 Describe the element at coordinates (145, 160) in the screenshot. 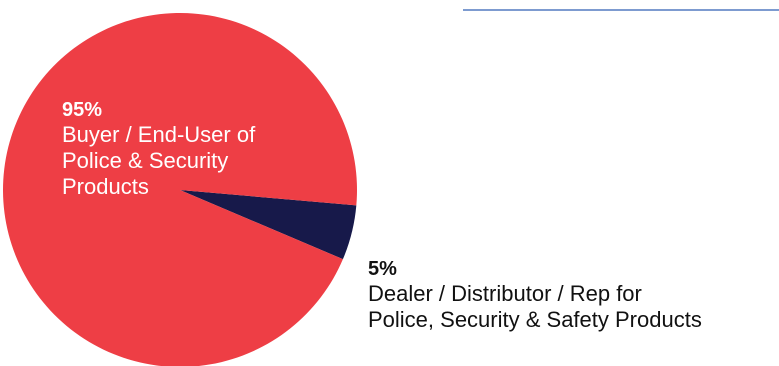

I see `slice-text-line: Police & Security` at that location.